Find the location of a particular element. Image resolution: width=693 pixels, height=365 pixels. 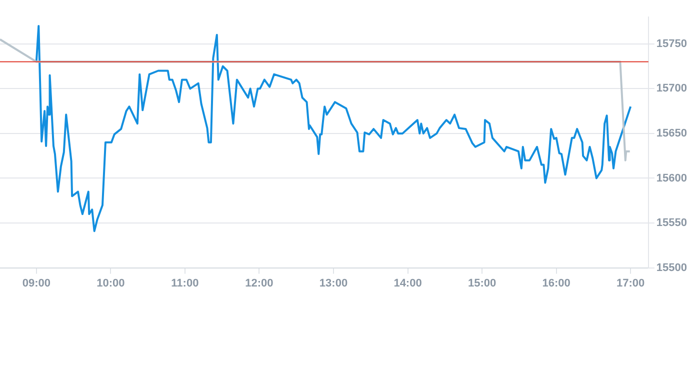

x-tick-label: 12:00 is located at coordinates (259, 283).